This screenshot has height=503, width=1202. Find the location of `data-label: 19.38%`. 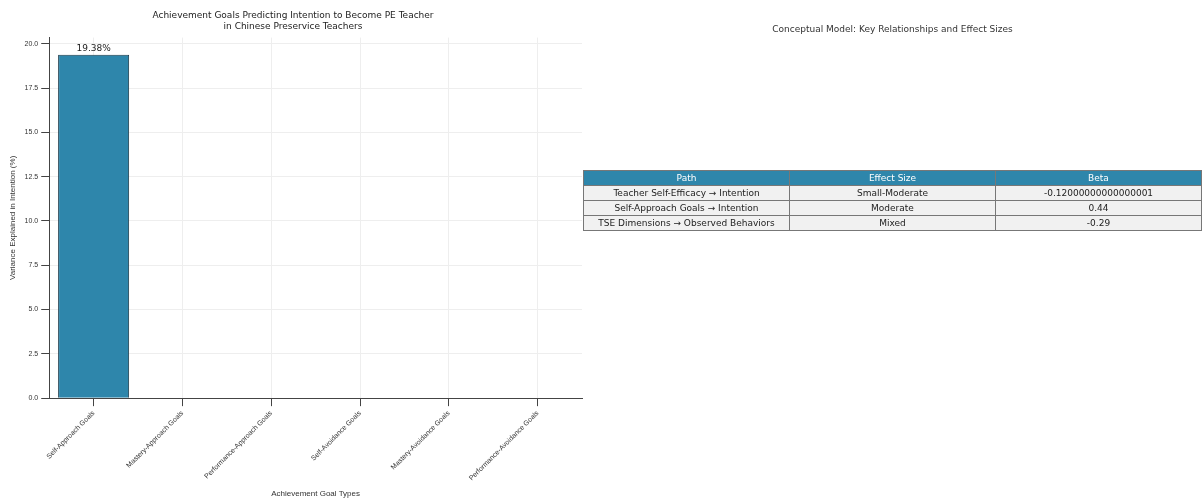

data-label: 19.38% is located at coordinates (94, 47).